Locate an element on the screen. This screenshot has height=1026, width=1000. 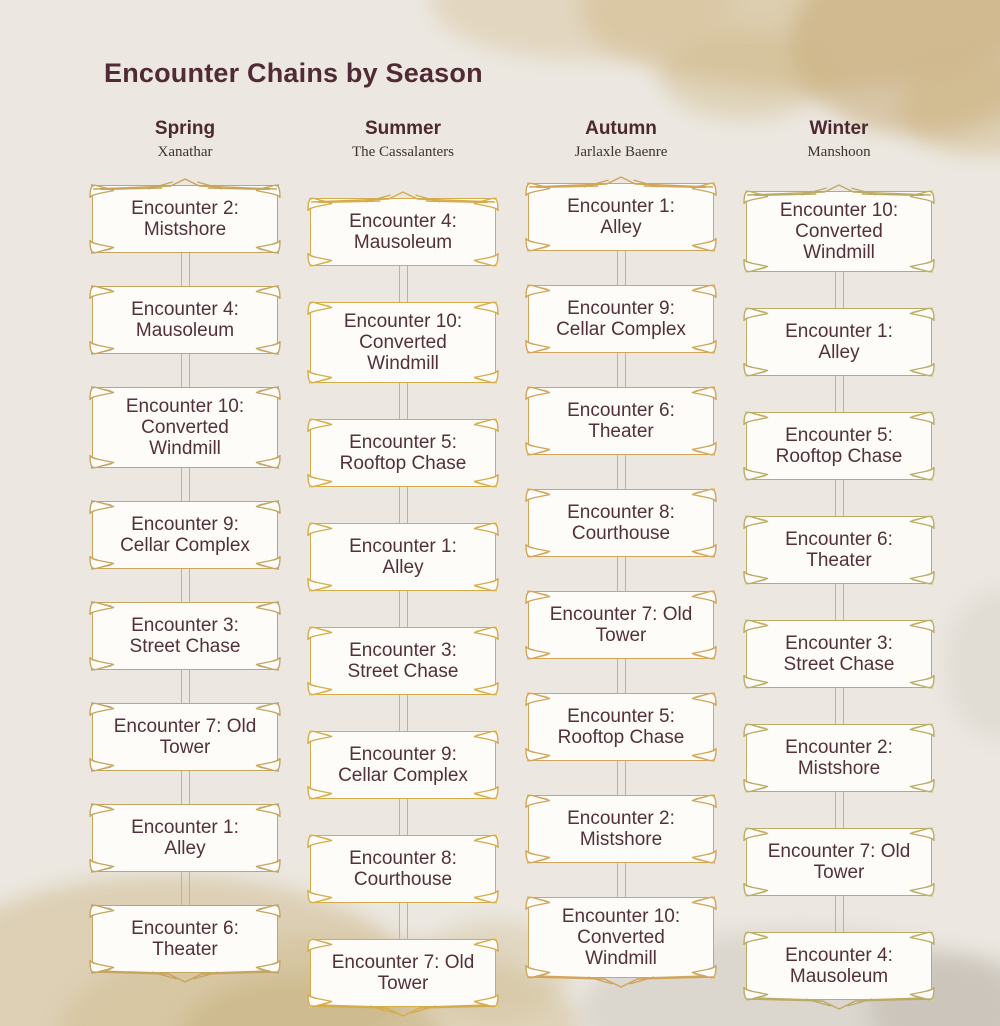
villain-name: The Cassalanters is located at coordinates (403, 151).